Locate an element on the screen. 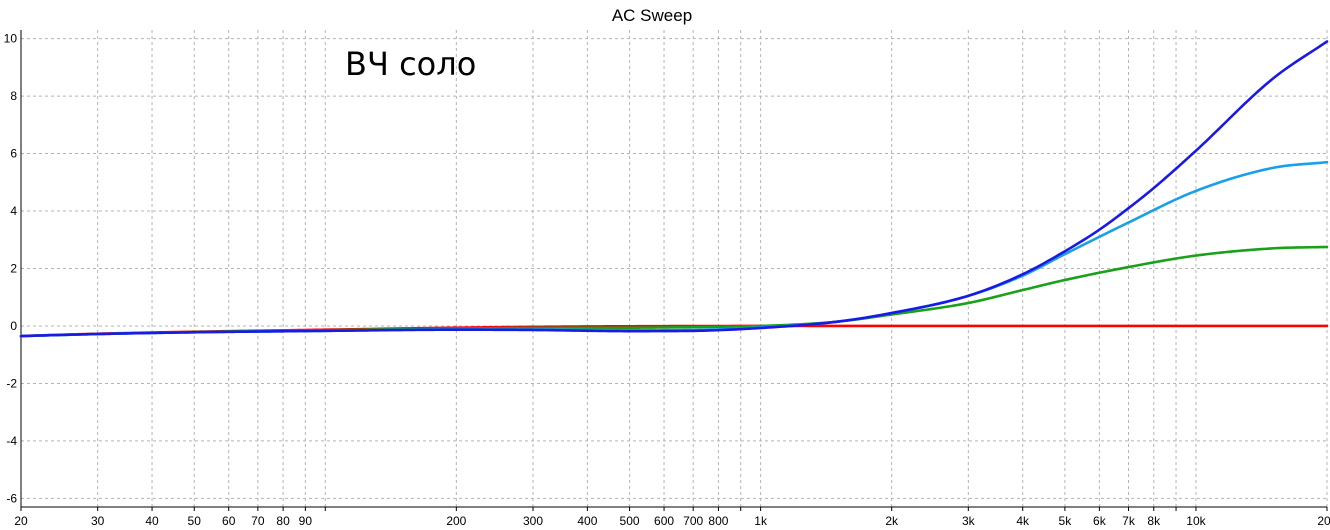 The width and height of the screenshot is (1330, 530). x-tick-label: 5k is located at coordinates (1066, 521).